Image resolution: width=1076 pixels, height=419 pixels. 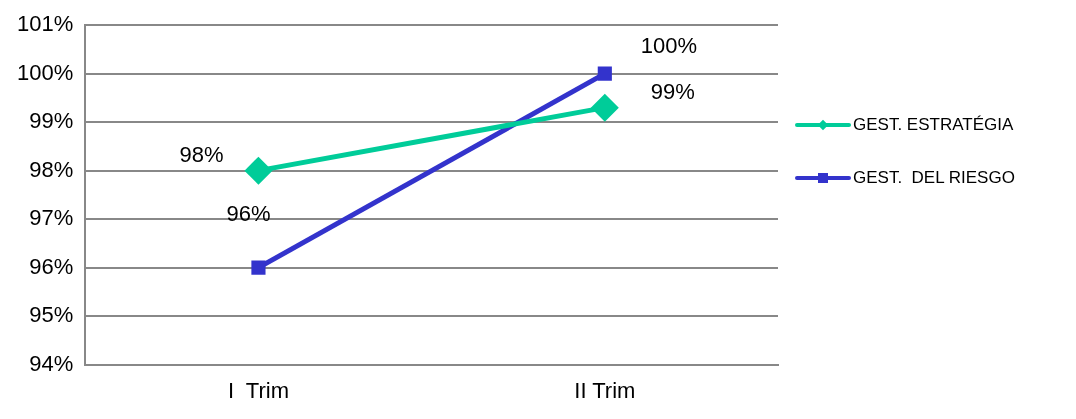 What do you see at coordinates (51, 121) in the screenshot?
I see `y-tick-label: 99%` at bounding box center [51, 121].